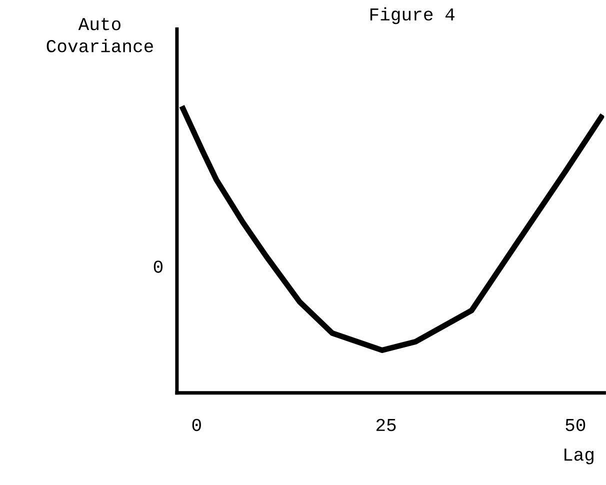 This screenshot has width=606, height=485. Describe the element at coordinates (412, 15) in the screenshot. I see `chart-title: Figure 4` at that location.